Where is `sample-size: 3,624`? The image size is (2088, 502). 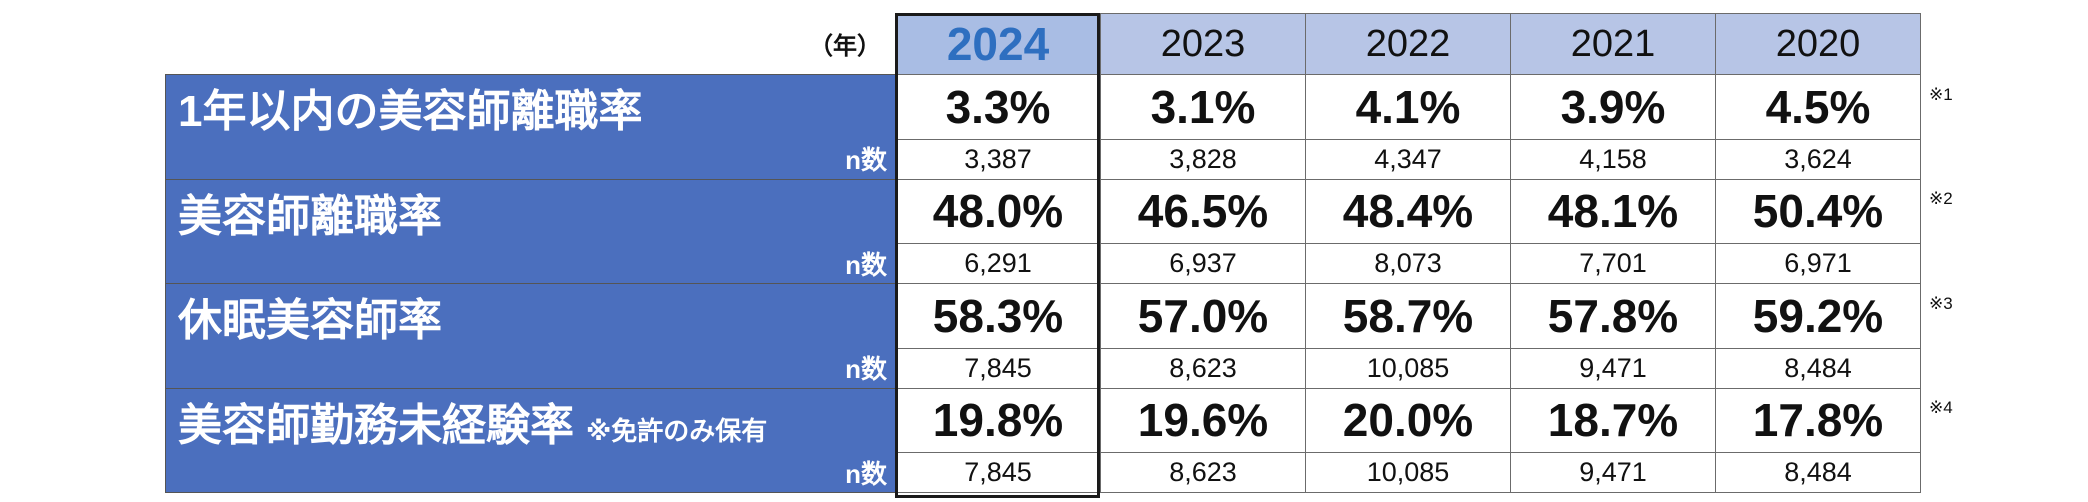 sample-size: 3,624 is located at coordinates (1818, 159).